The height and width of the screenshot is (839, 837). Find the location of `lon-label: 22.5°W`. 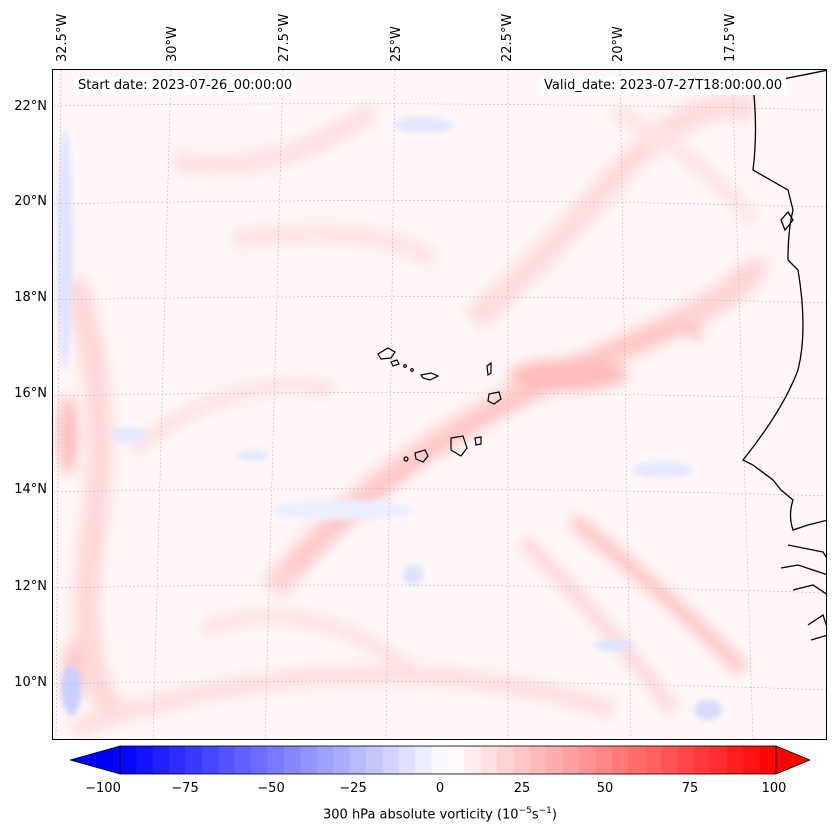

lon-label: 22.5°W is located at coordinates (507, 37).